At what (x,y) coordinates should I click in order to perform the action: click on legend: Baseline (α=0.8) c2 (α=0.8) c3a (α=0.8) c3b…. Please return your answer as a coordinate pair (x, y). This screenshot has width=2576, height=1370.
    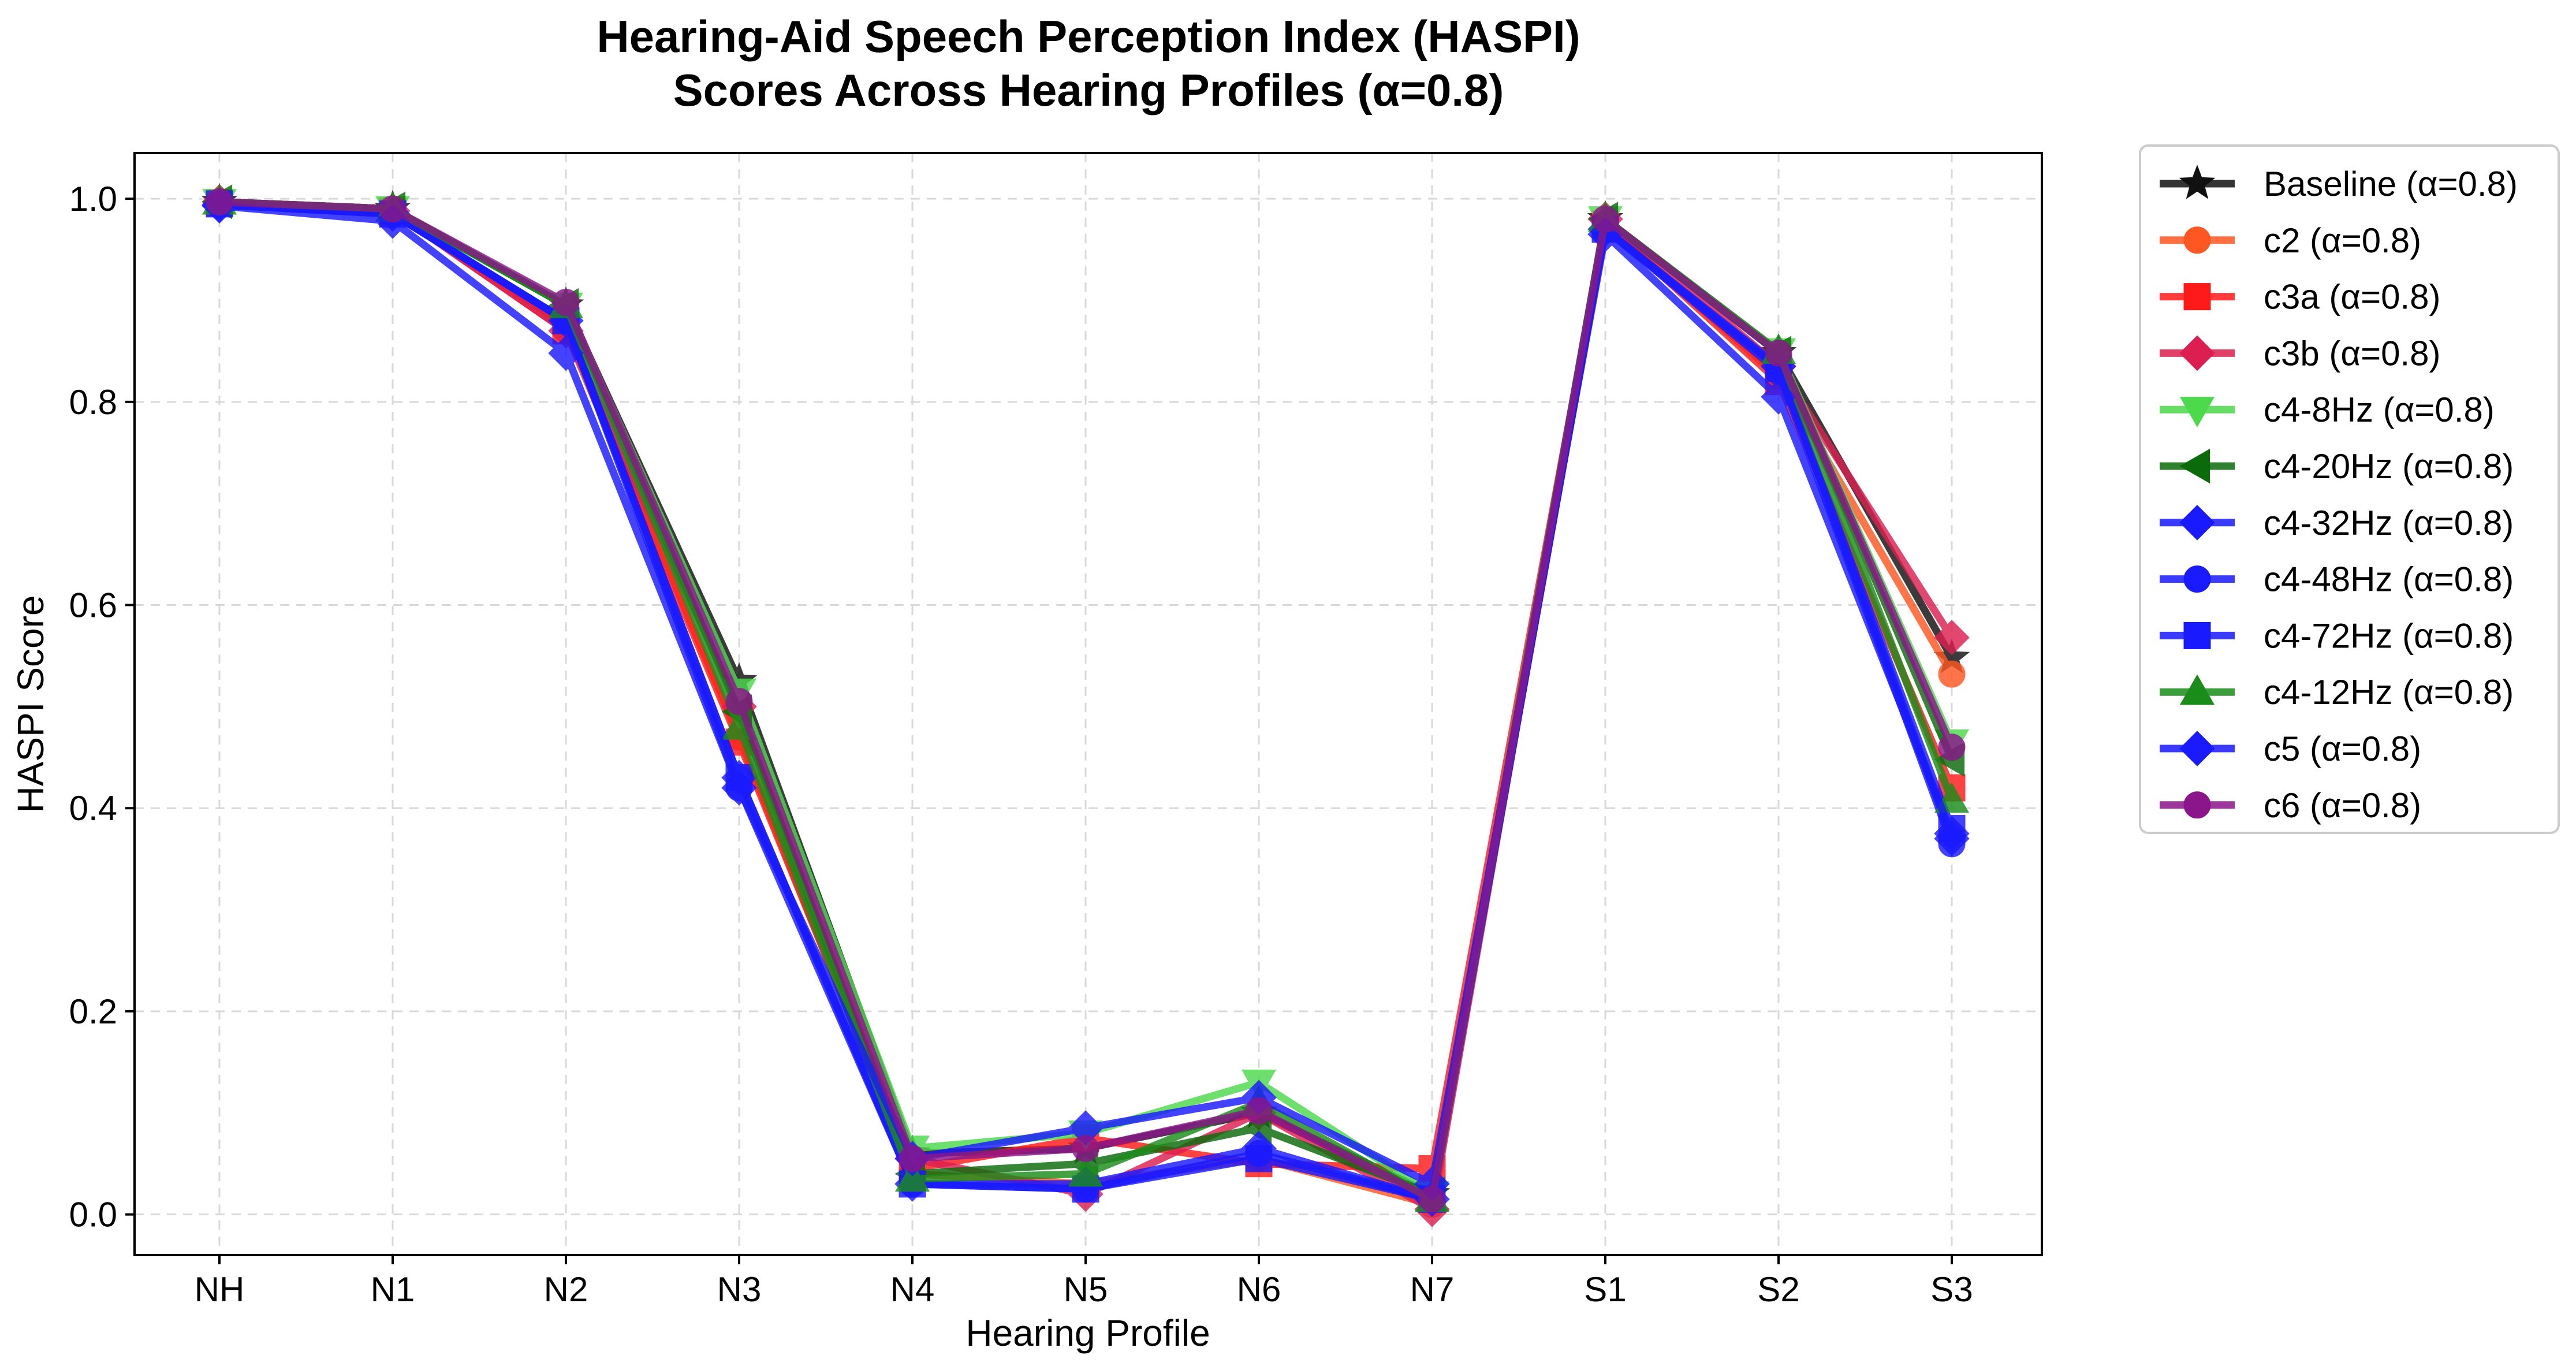
    Looking at the image, I should click on (2349, 489).